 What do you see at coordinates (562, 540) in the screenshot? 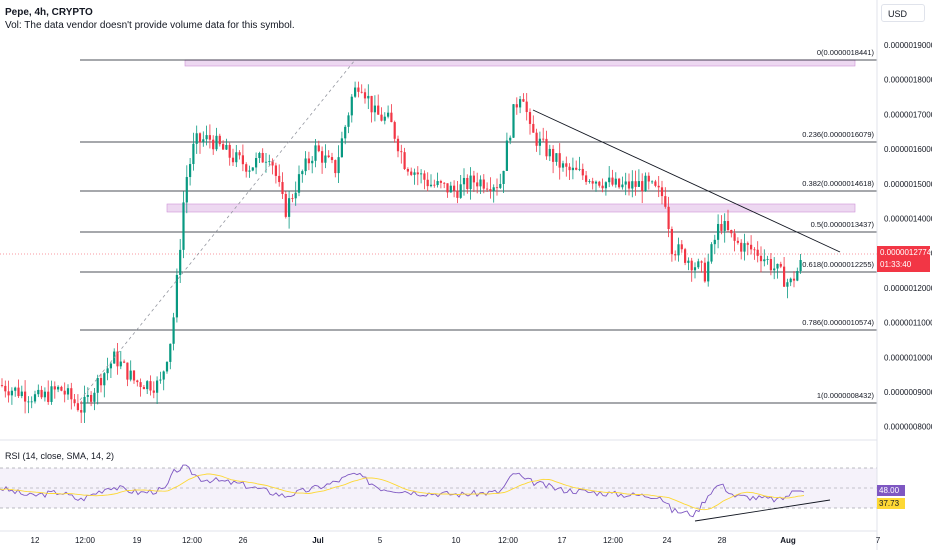
I see `time-axis-label: 17` at bounding box center [562, 540].